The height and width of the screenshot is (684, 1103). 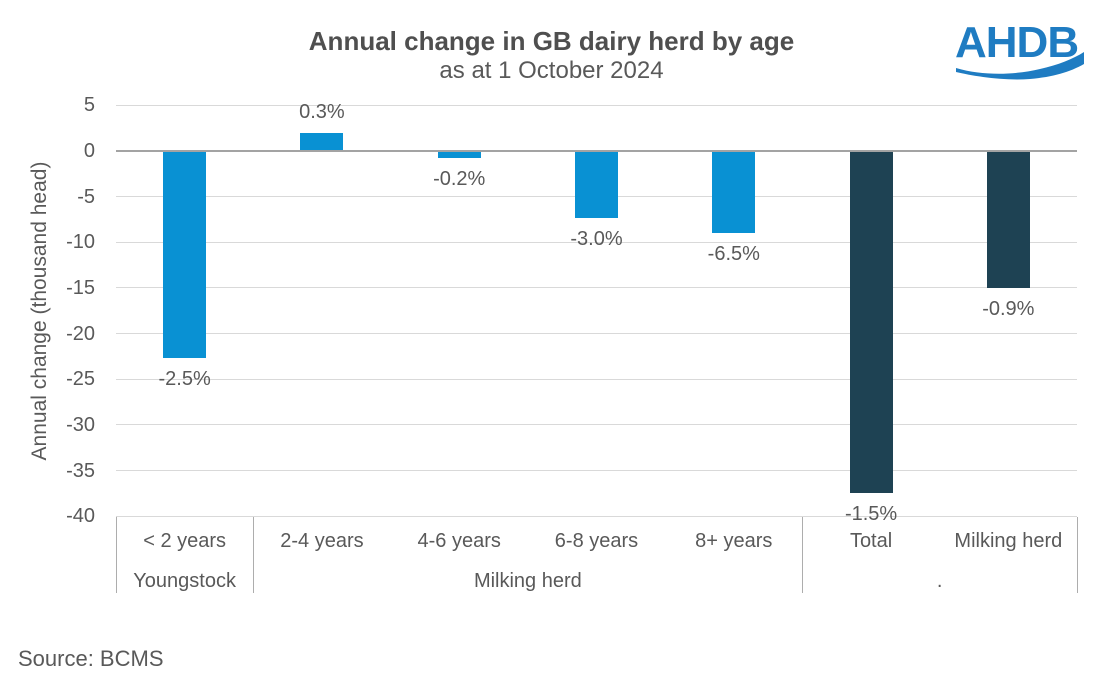 What do you see at coordinates (1020, 66) in the screenshot?
I see `ahdb-logo-swoosh-icon` at bounding box center [1020, 66].